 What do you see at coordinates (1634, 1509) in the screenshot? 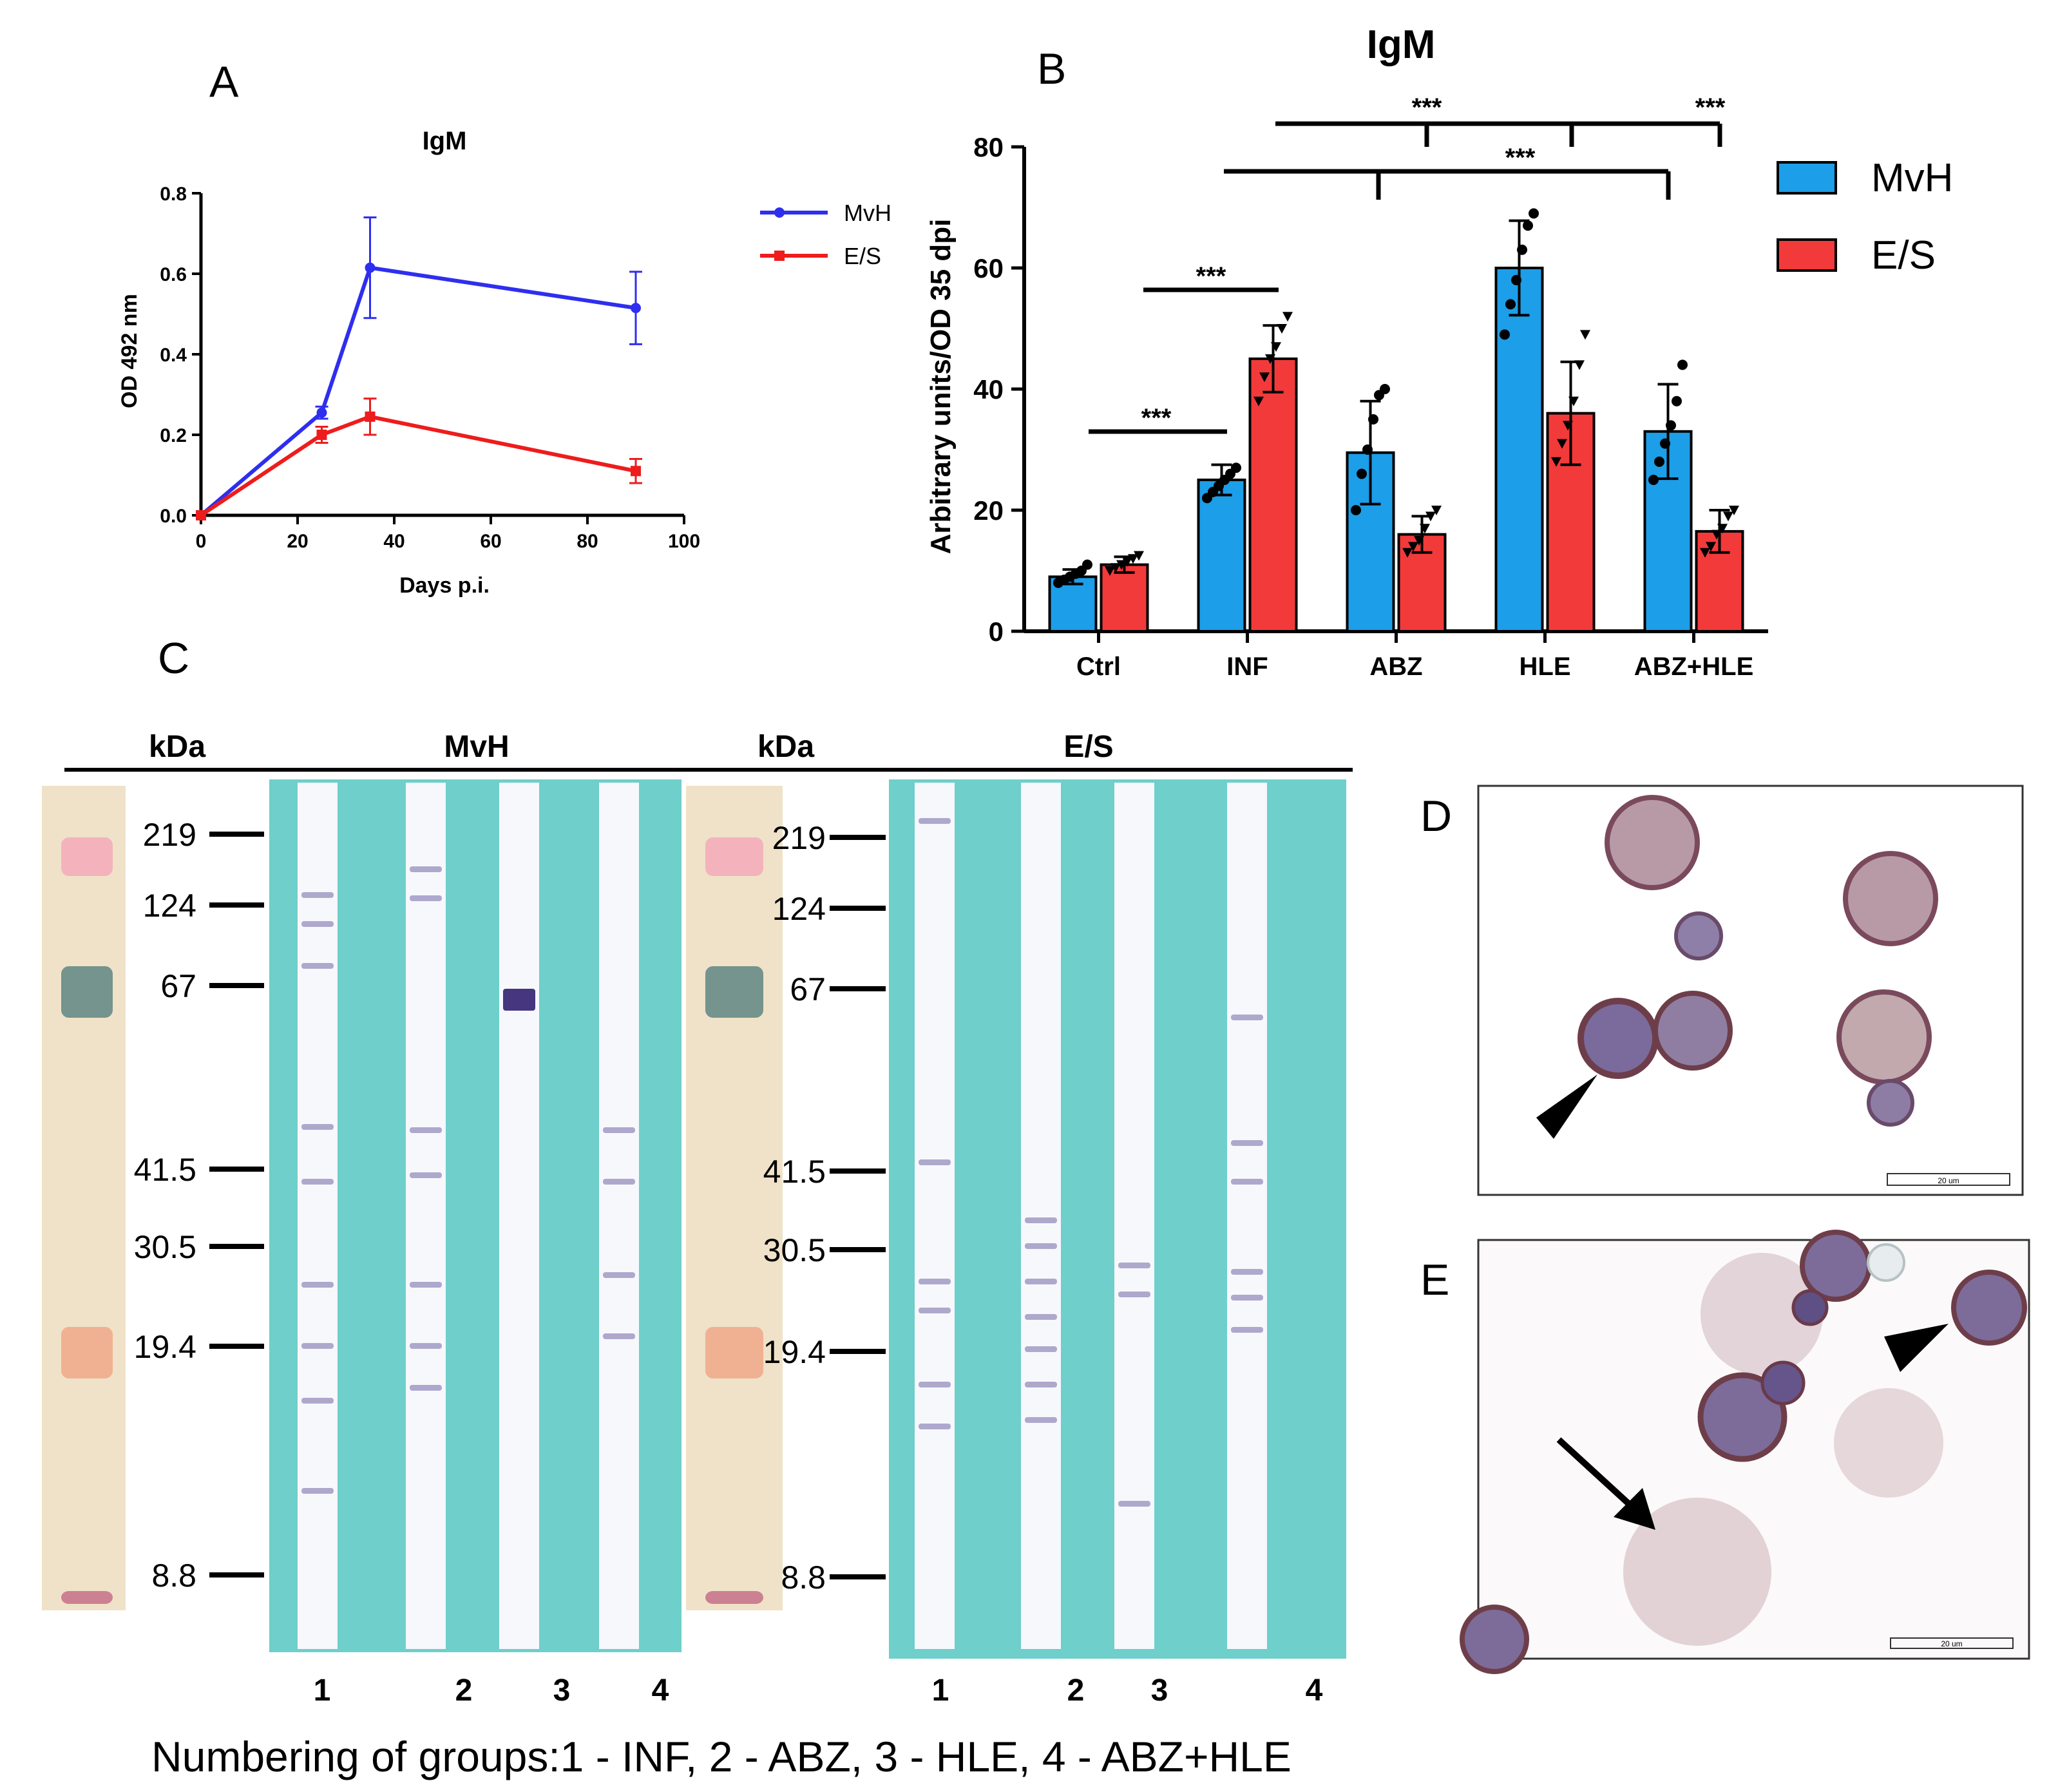
I see `arrow-e-head` at bounding box center [1634, 1509].